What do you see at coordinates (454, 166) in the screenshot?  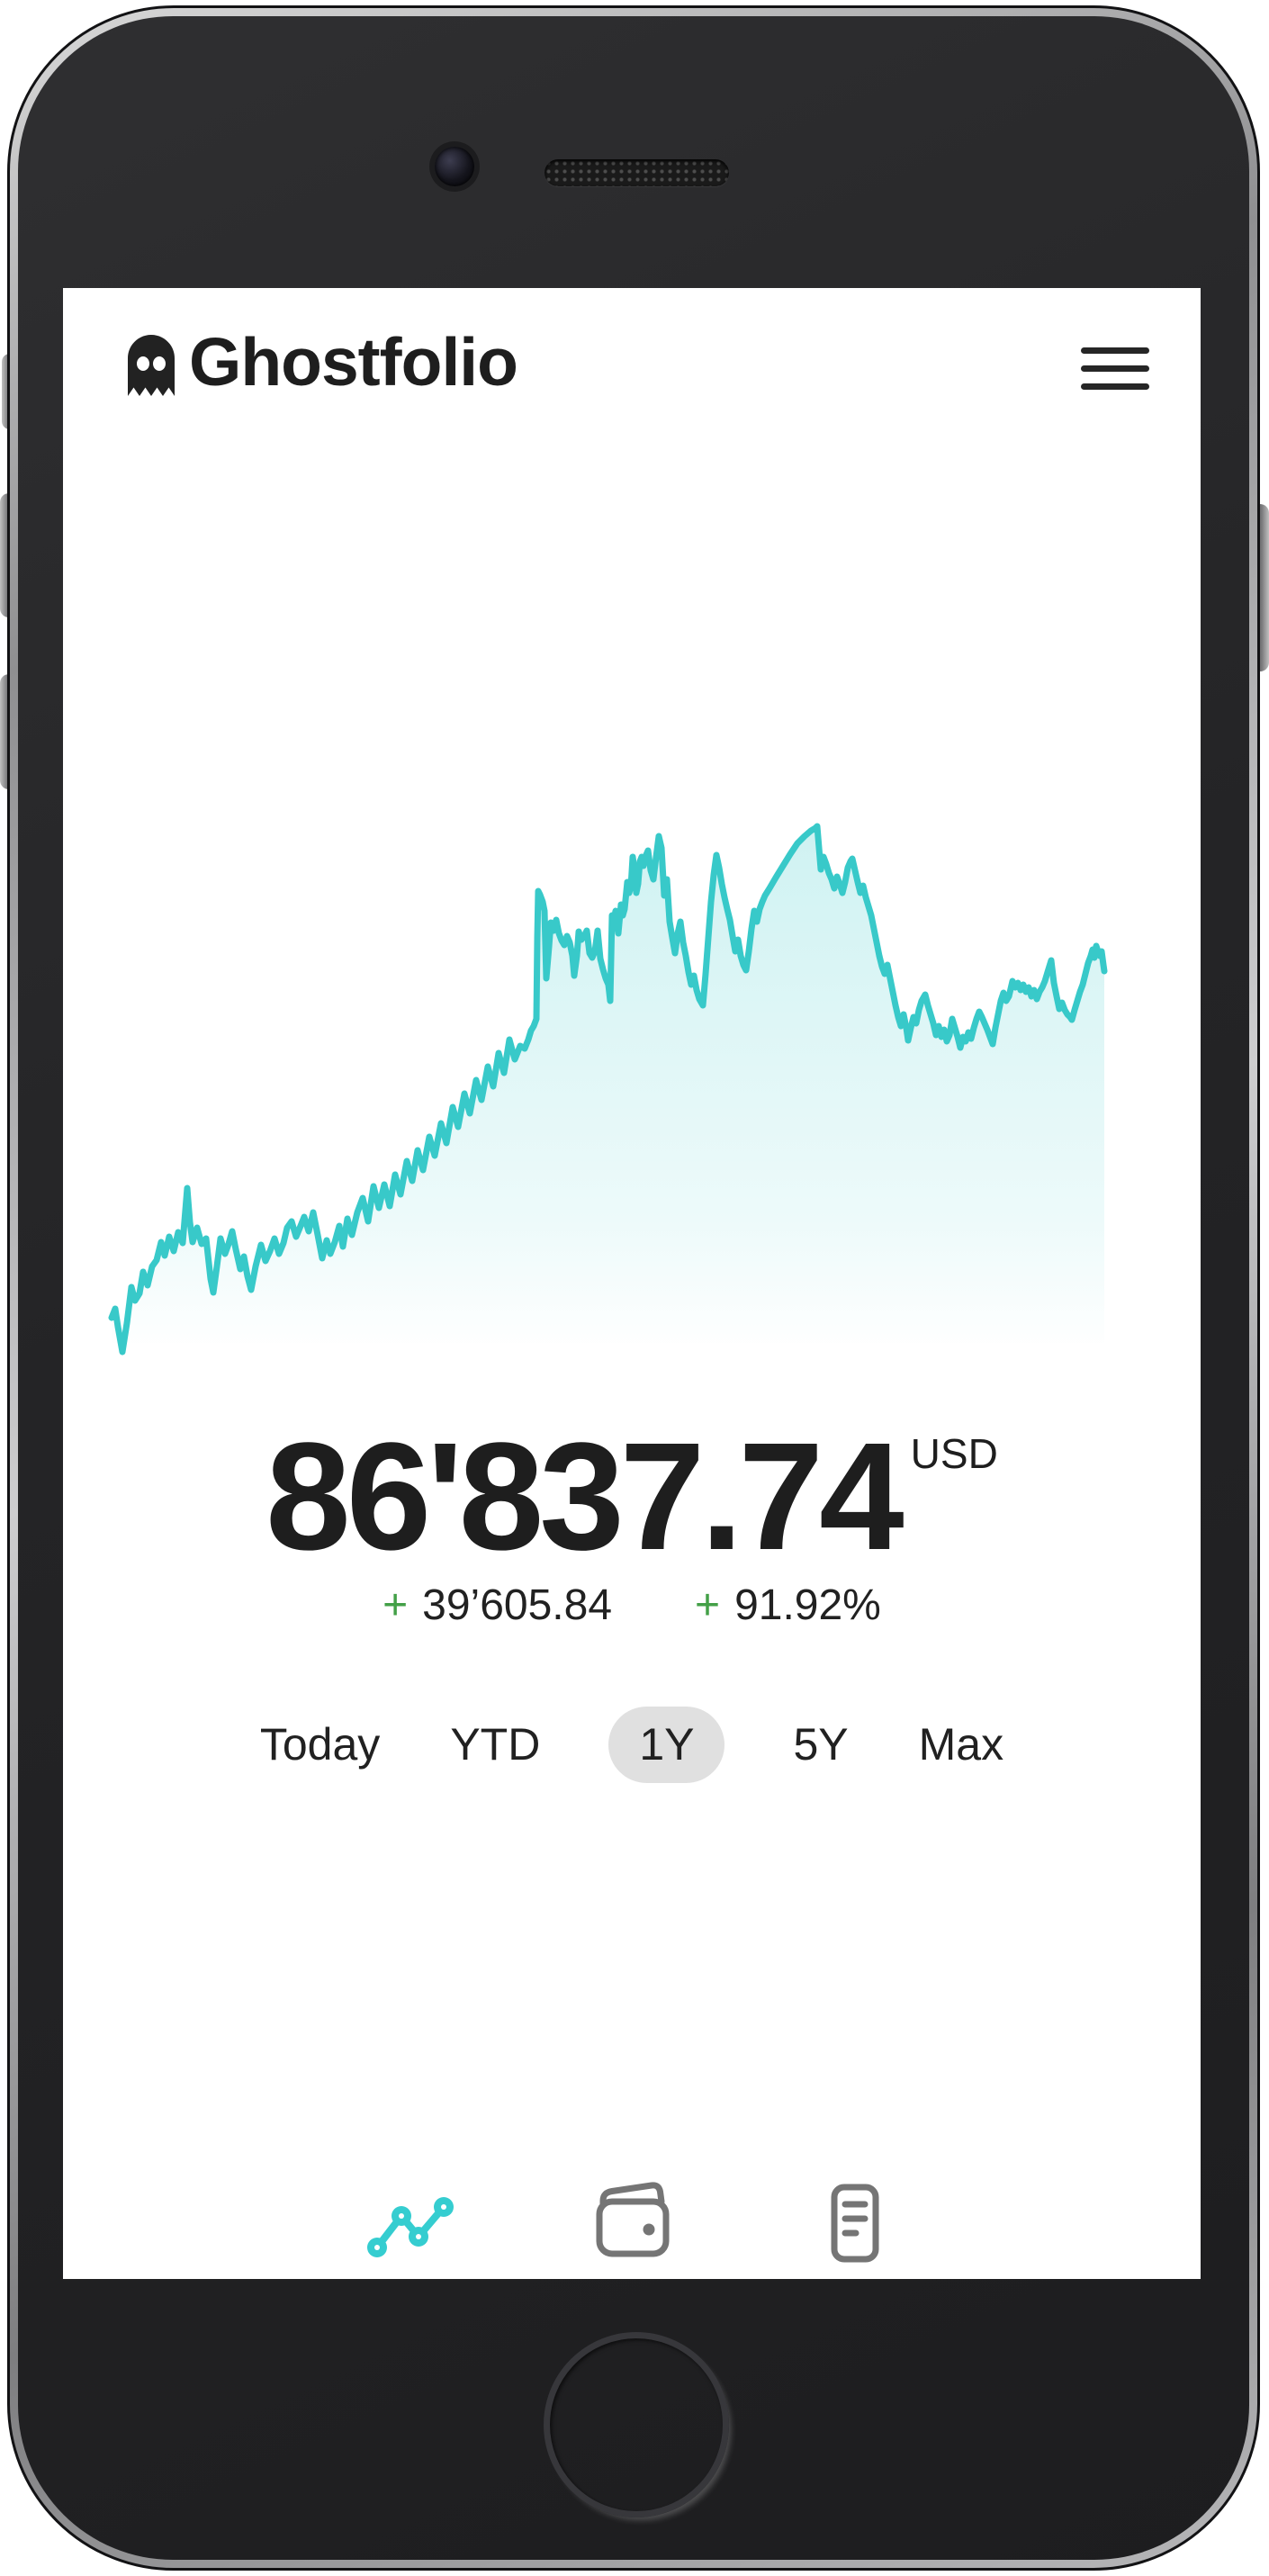 I see `front-camera` at bounding box center [454, 166].